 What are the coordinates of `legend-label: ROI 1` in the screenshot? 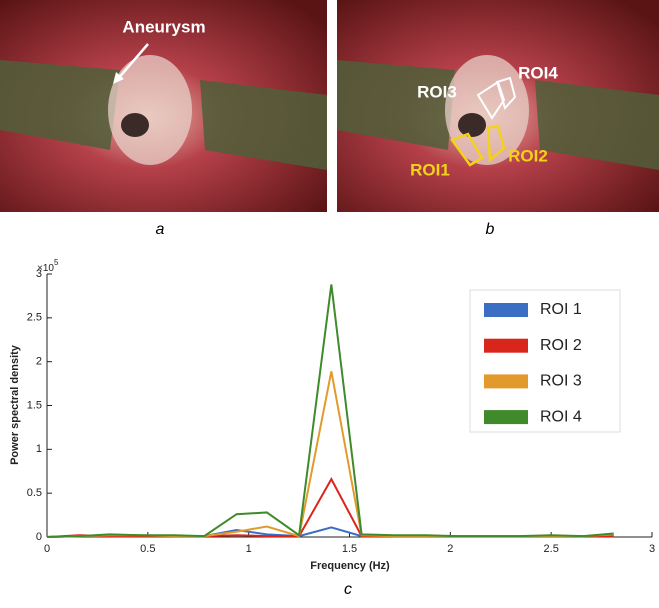 It's located at (561, 309).